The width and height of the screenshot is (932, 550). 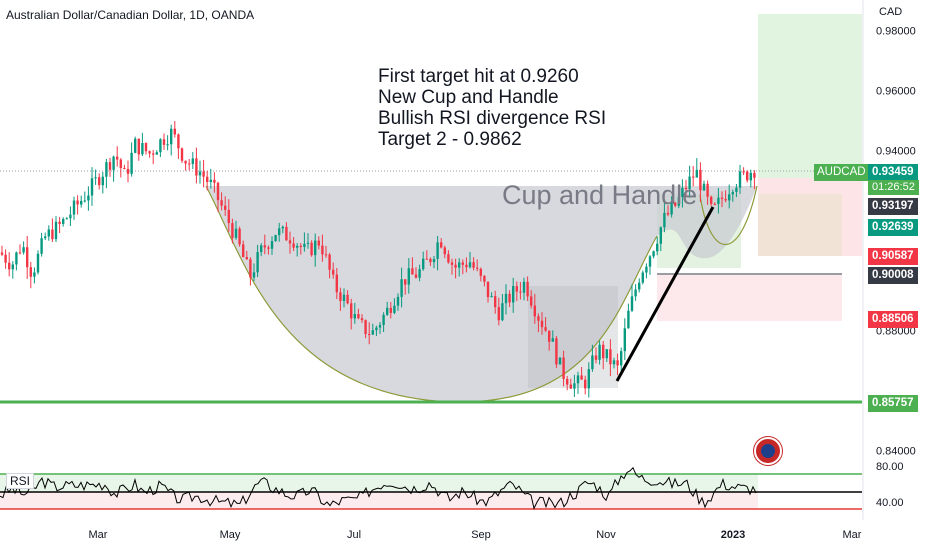 I want to click on country-flag-icon, so click(x=768, y=451).